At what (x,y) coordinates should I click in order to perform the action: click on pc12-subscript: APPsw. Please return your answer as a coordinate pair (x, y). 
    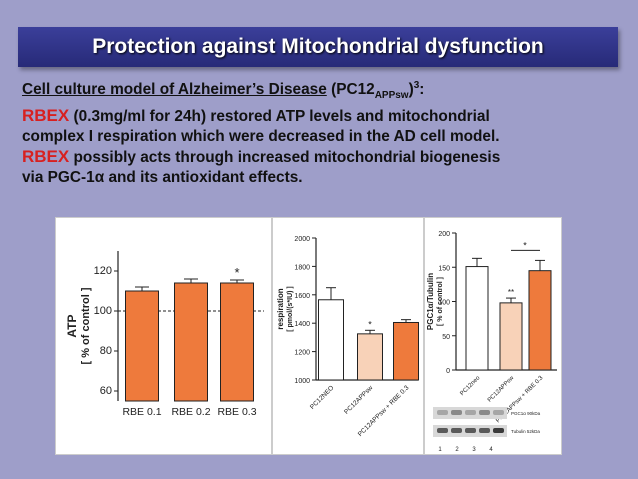
    Looking at the image, I should click on (391, 95).